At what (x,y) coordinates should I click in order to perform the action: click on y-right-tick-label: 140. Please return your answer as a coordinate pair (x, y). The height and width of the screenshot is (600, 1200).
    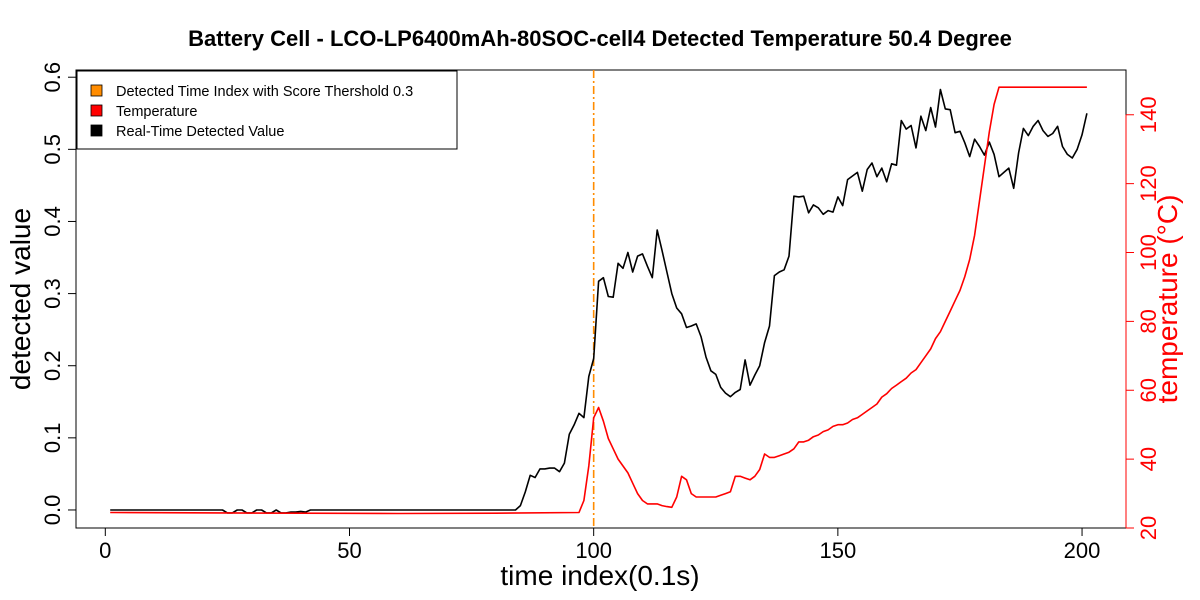
    Looking at the image, I should click on (1148, 114).